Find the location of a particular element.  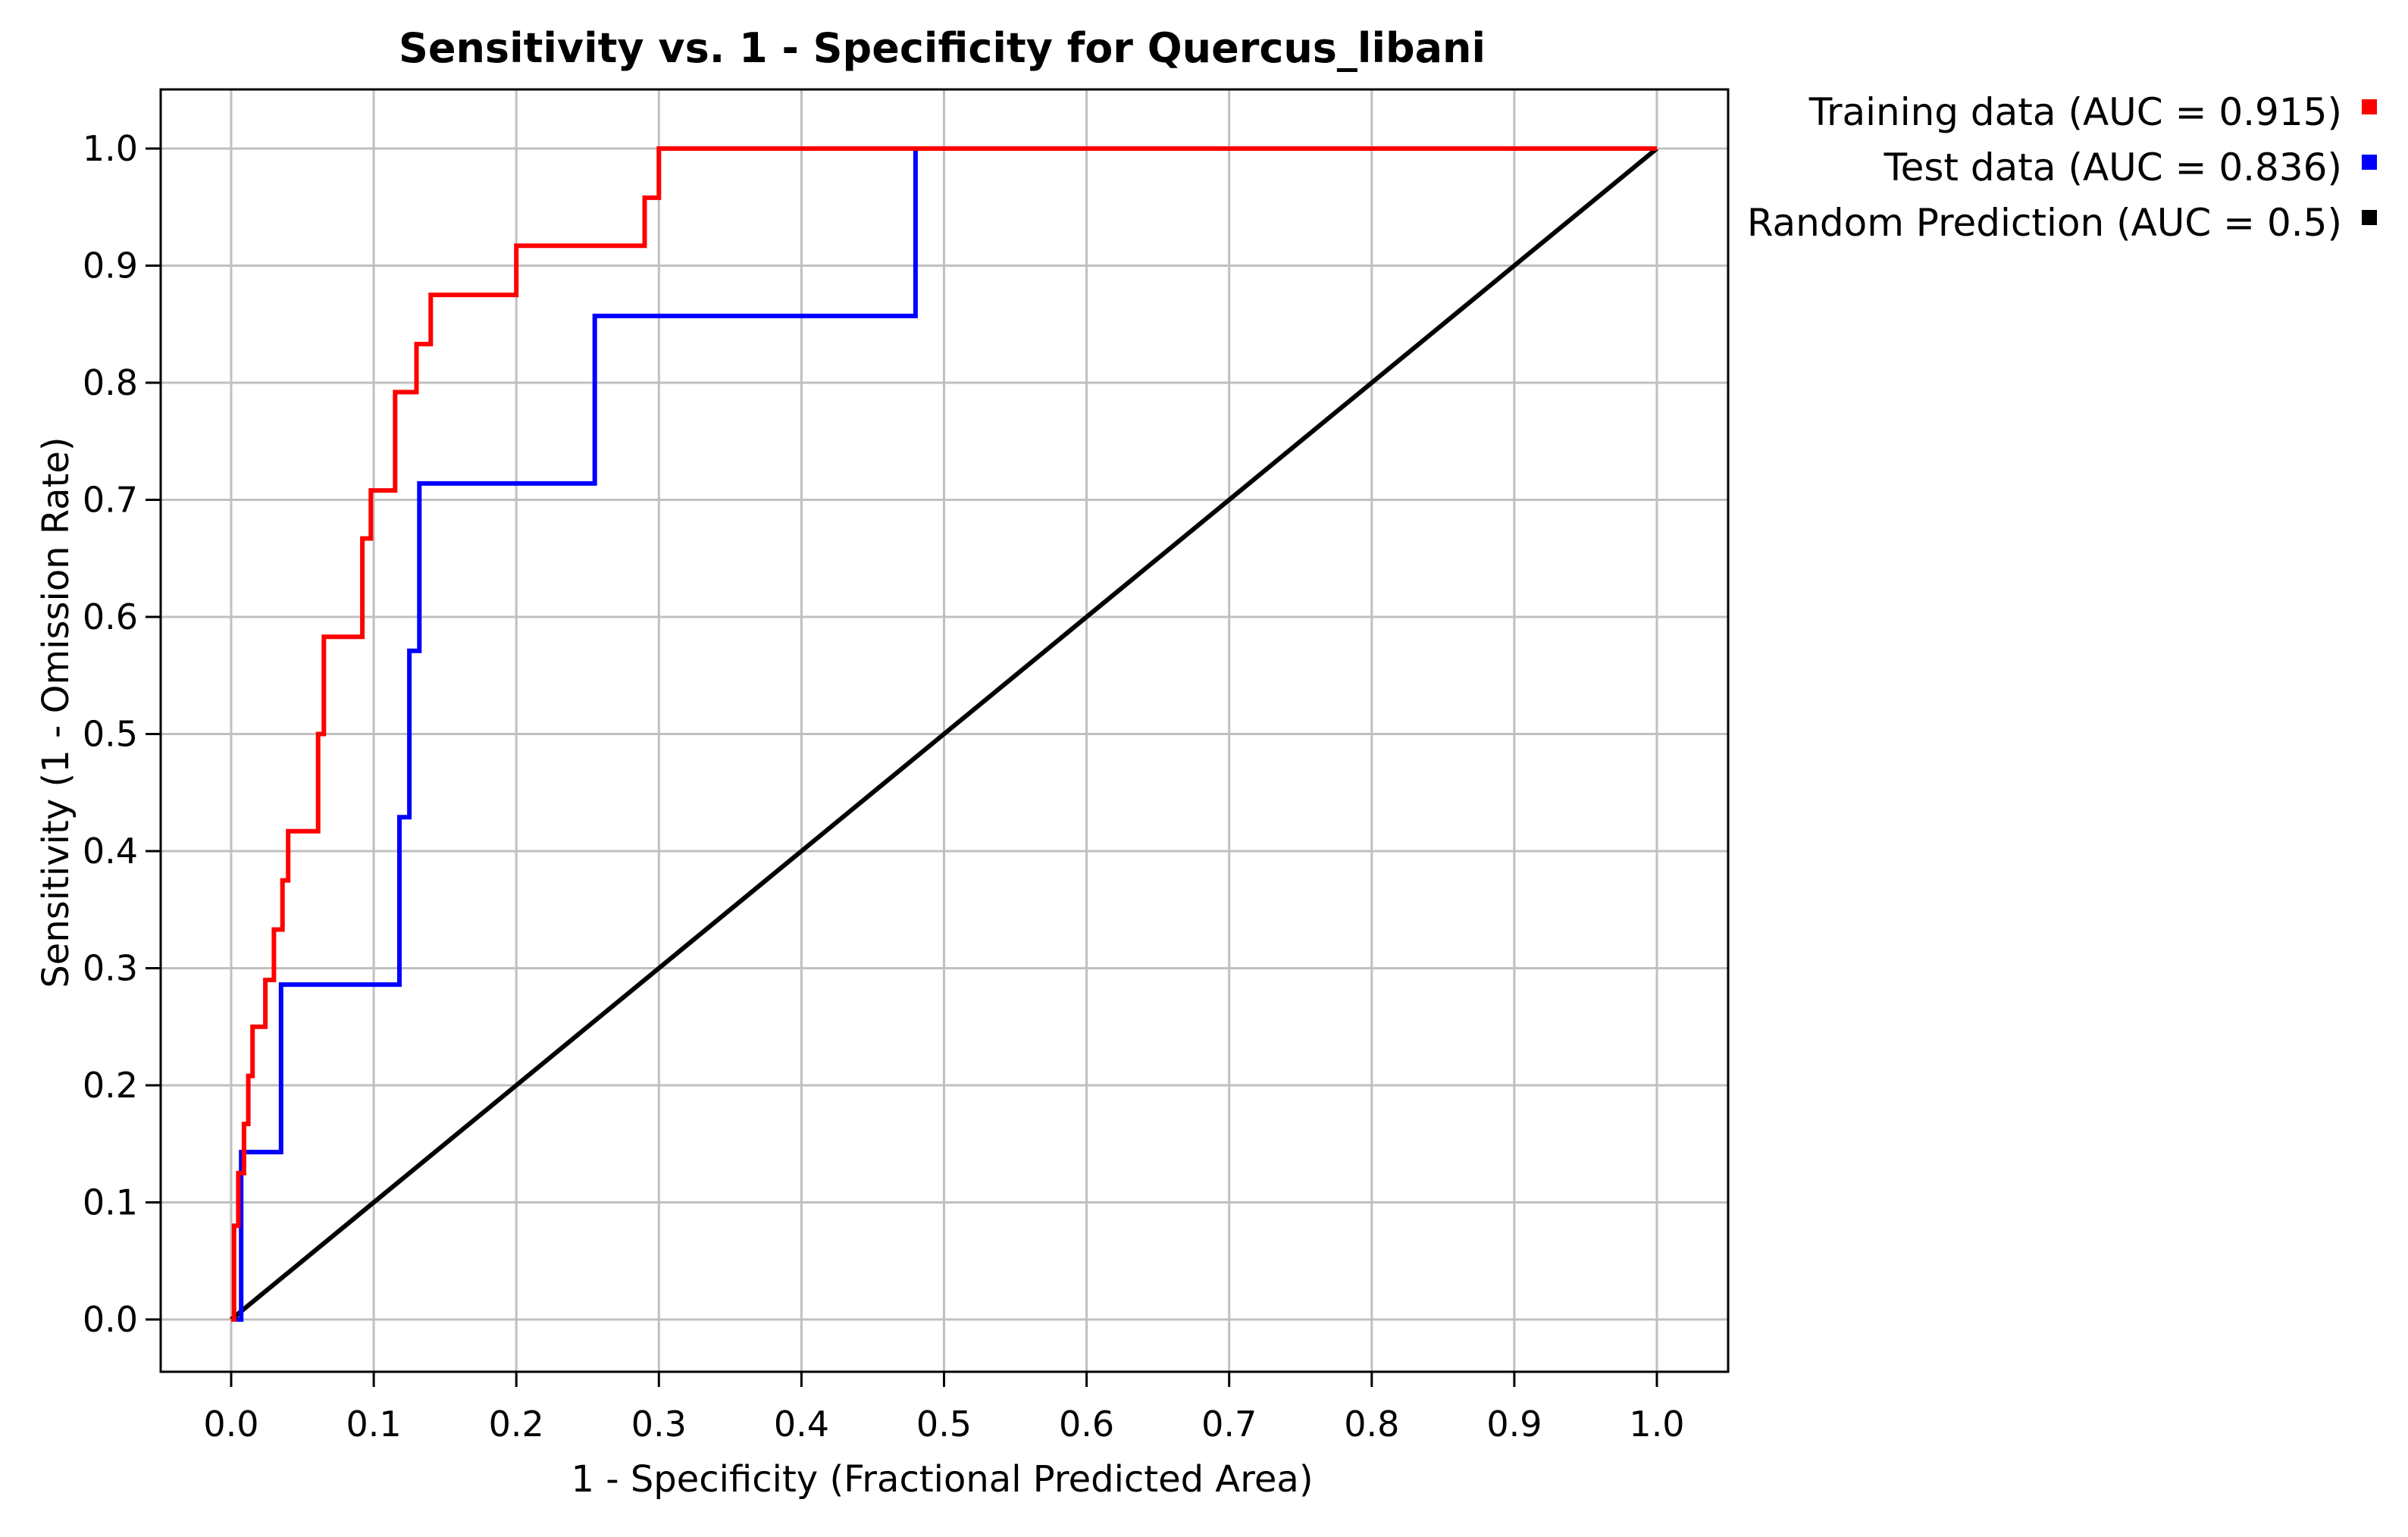

y-tick-label: 0.3 is located at coordinates (110, 968).